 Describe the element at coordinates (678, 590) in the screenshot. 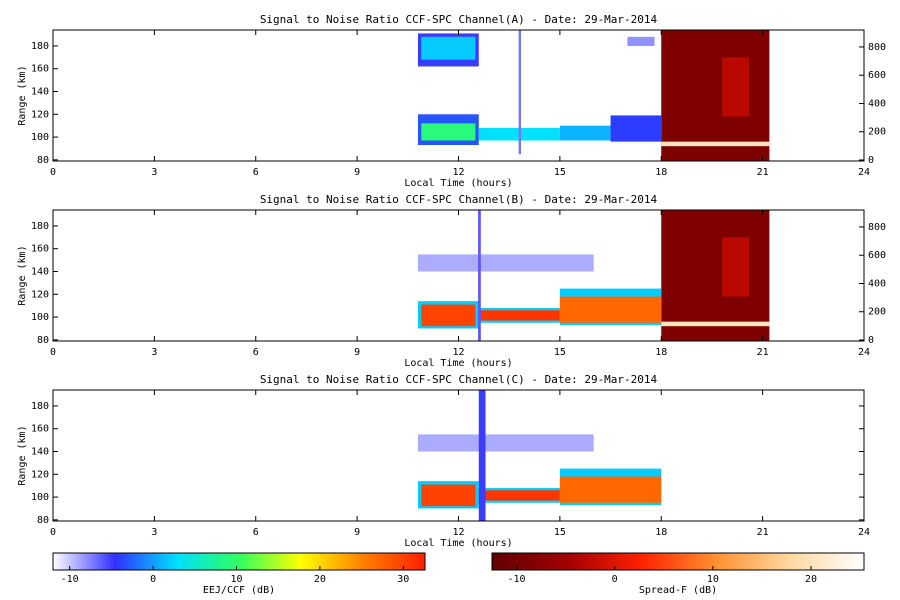

I see `colorbar-label: Spread-F (dB)` at that location.